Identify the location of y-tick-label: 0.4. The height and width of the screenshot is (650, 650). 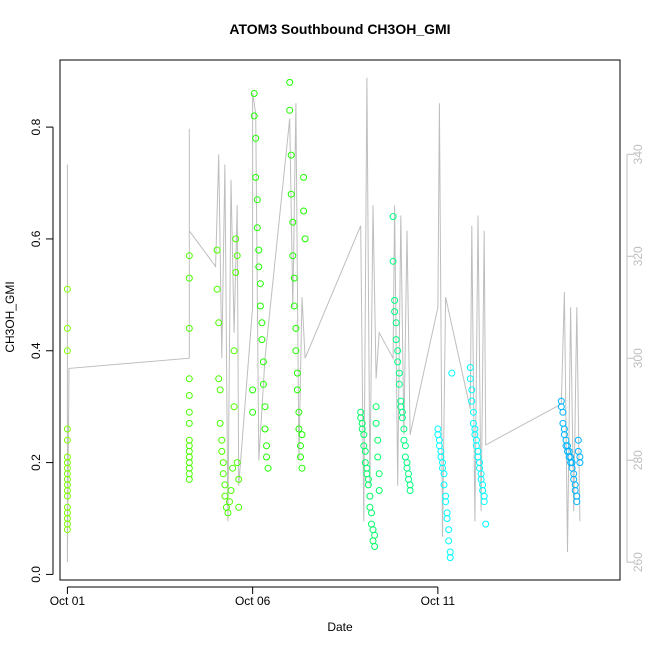
(36, 350).